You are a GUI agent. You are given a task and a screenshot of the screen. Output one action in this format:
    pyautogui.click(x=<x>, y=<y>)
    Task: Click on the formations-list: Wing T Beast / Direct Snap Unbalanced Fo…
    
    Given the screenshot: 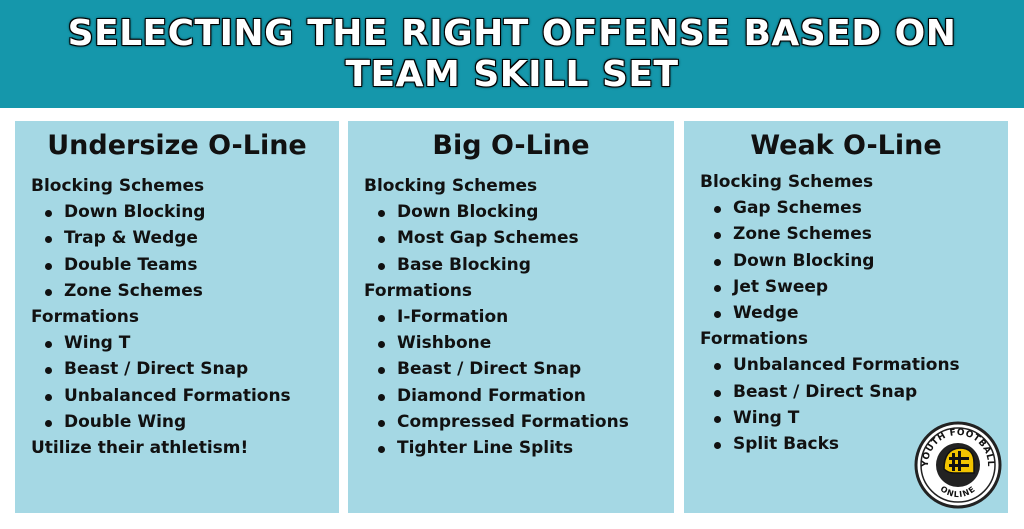 What is the action you would take?
    pyautogui.click(x=177, y=382)
    